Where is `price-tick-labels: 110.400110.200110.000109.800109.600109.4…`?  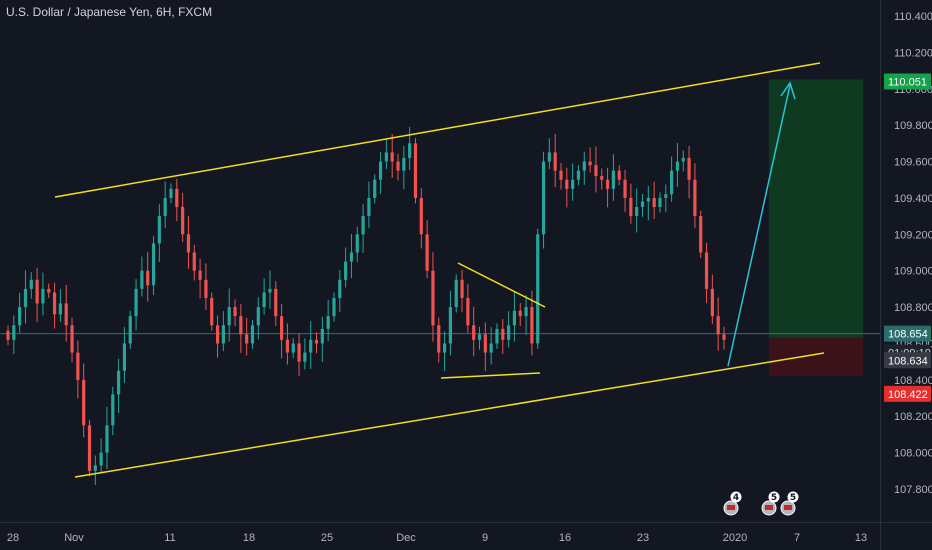
price-tick-labels: 110.400110.200110.000109.800109.600109.4… is located at coordinates (913, 253).